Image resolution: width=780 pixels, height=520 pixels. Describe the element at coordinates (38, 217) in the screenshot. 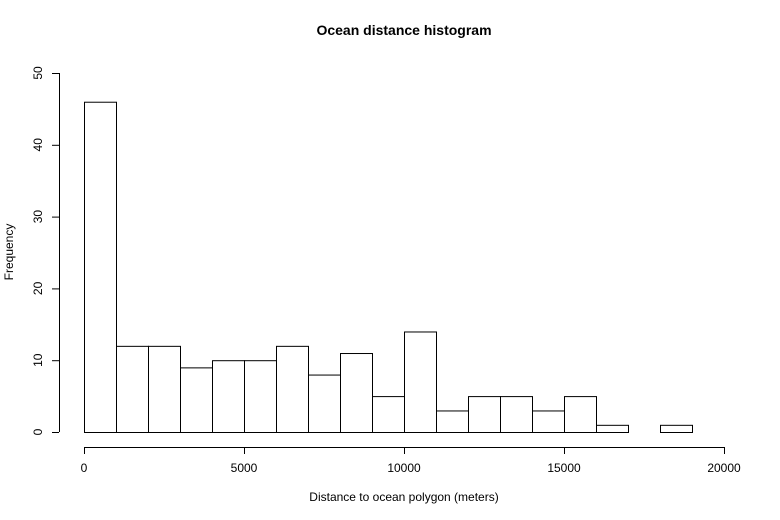

I see `y-tick-label: 30` at that location.